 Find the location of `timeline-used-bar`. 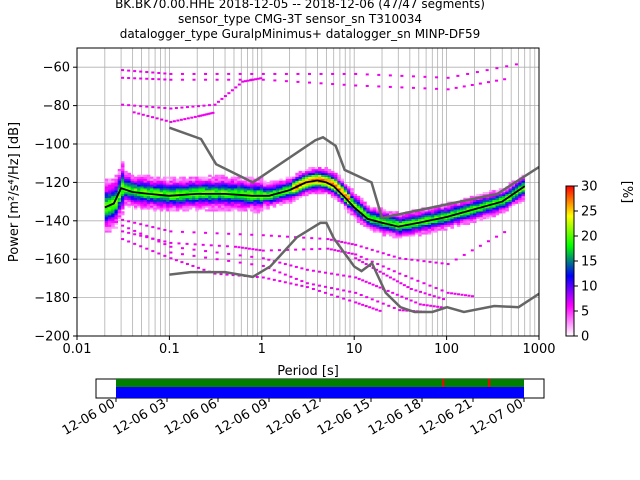

timeline-used-bar is located at coordinates (320, 383).